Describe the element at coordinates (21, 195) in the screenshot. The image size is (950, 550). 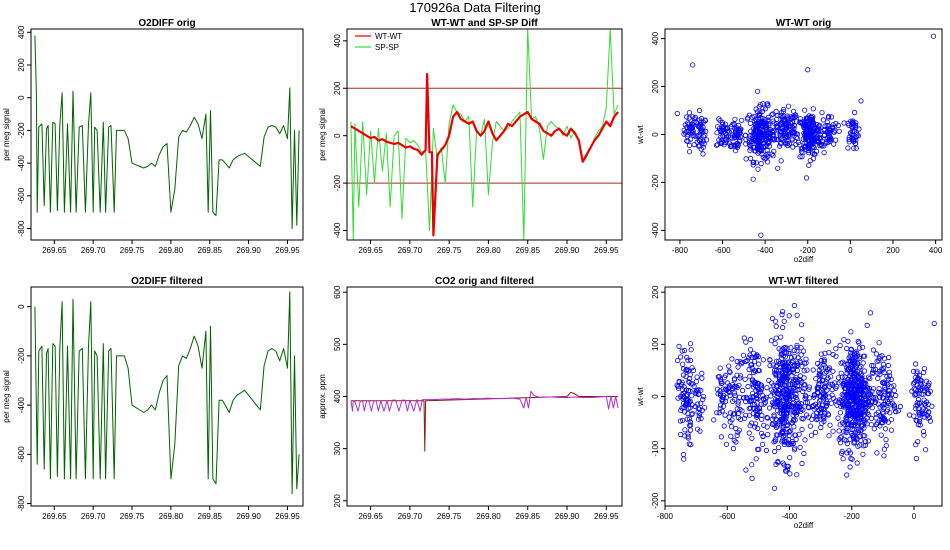
I see `y-tick-label: -600` at that location.